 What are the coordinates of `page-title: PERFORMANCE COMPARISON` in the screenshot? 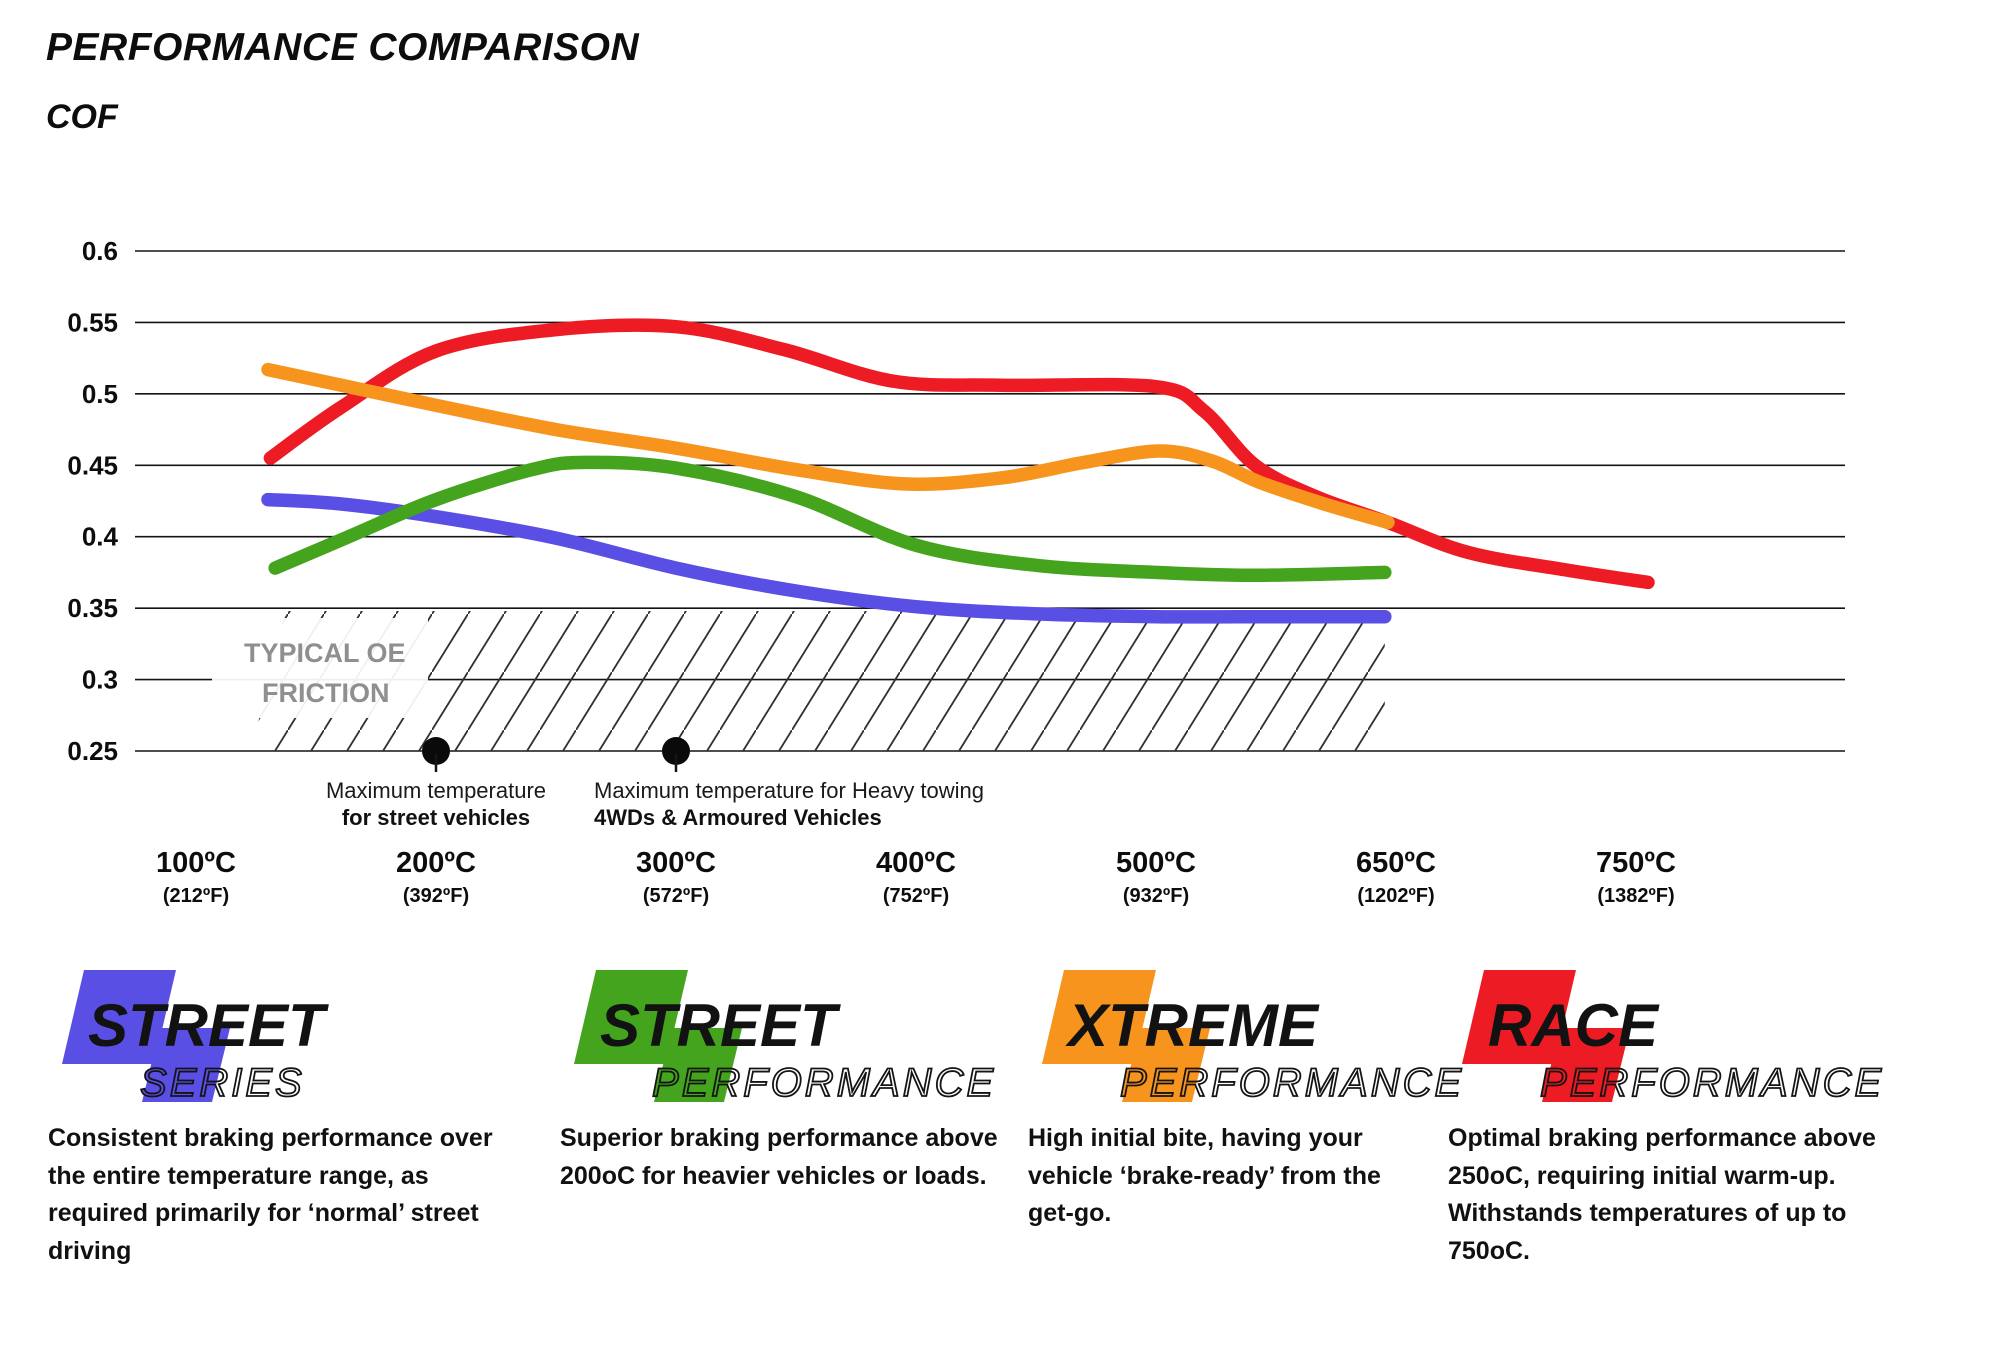 It's located at (343, 47).